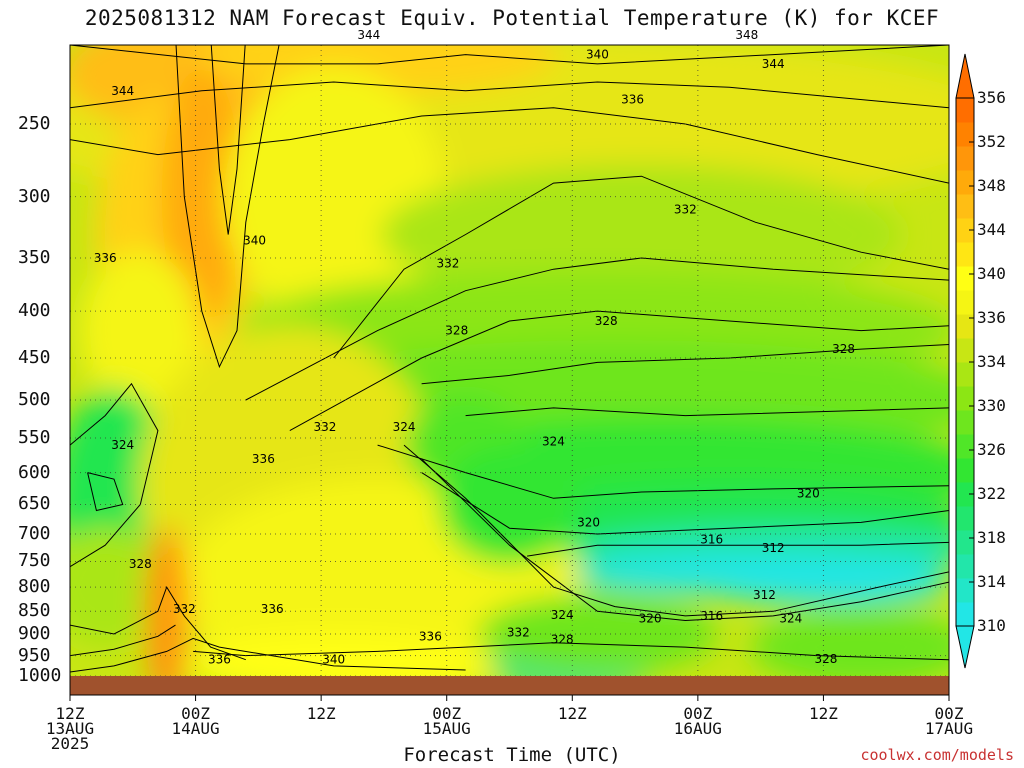 The width and height of the screenshot is (1024, 768). What do you see at coordinates (991, 449) in the screenshot?
I see `colorbar-tick-label: 326` at bounding box center [991, 449].